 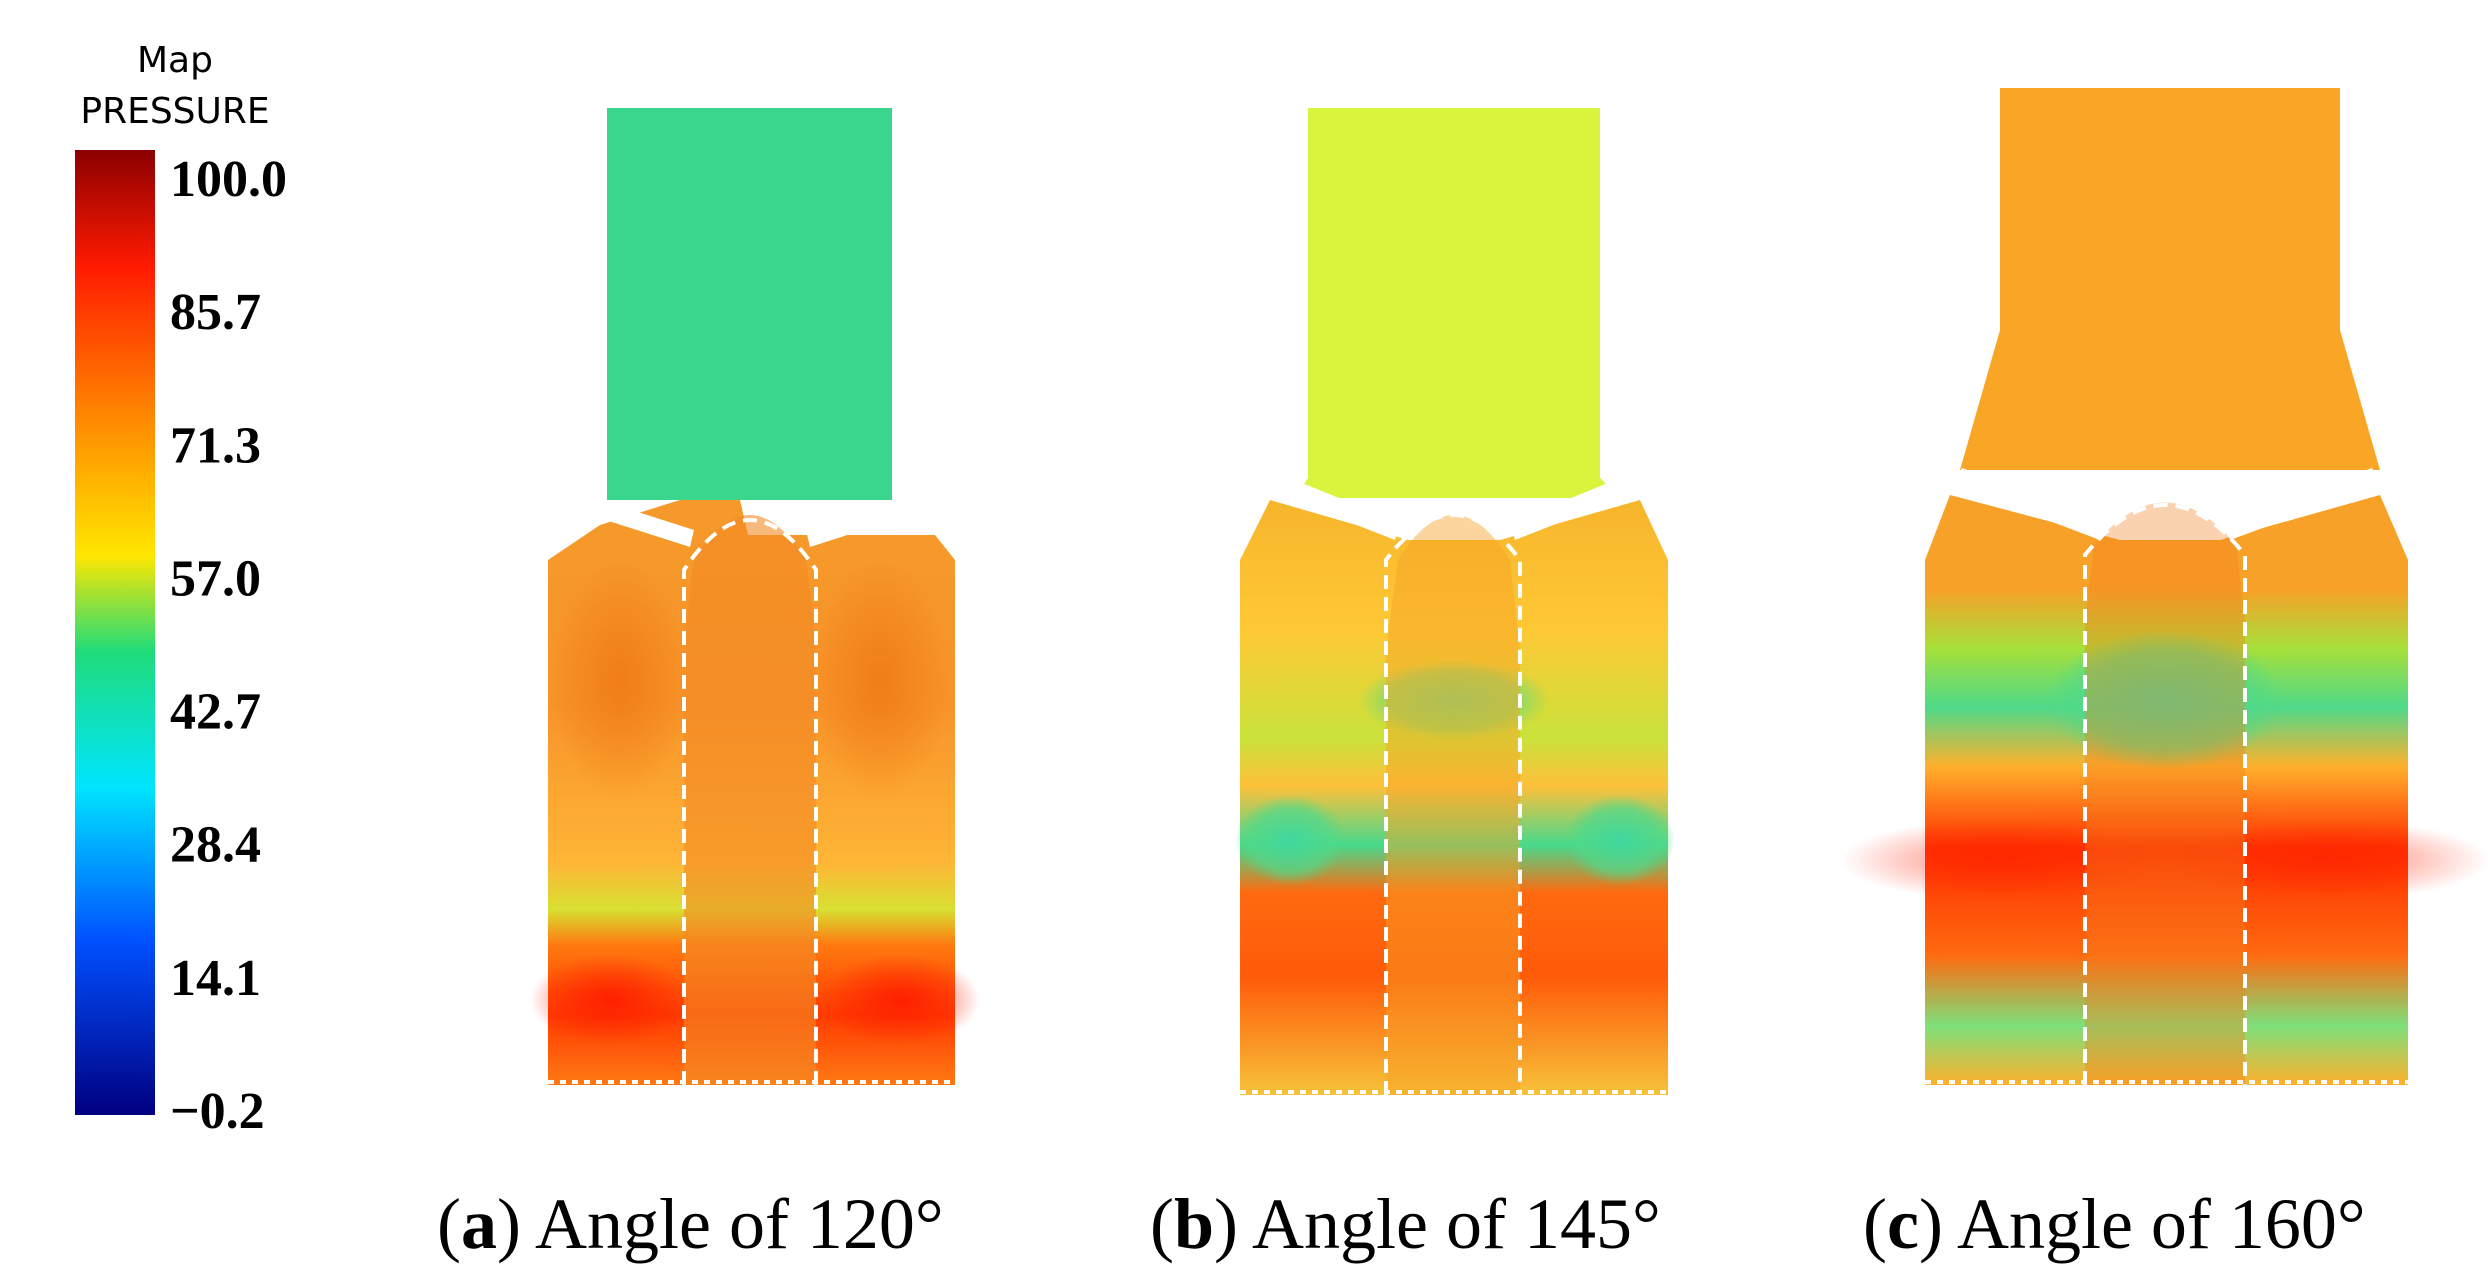 I want to click on colorbar-tick-label: −0.2, so click(x=217, y=1111).